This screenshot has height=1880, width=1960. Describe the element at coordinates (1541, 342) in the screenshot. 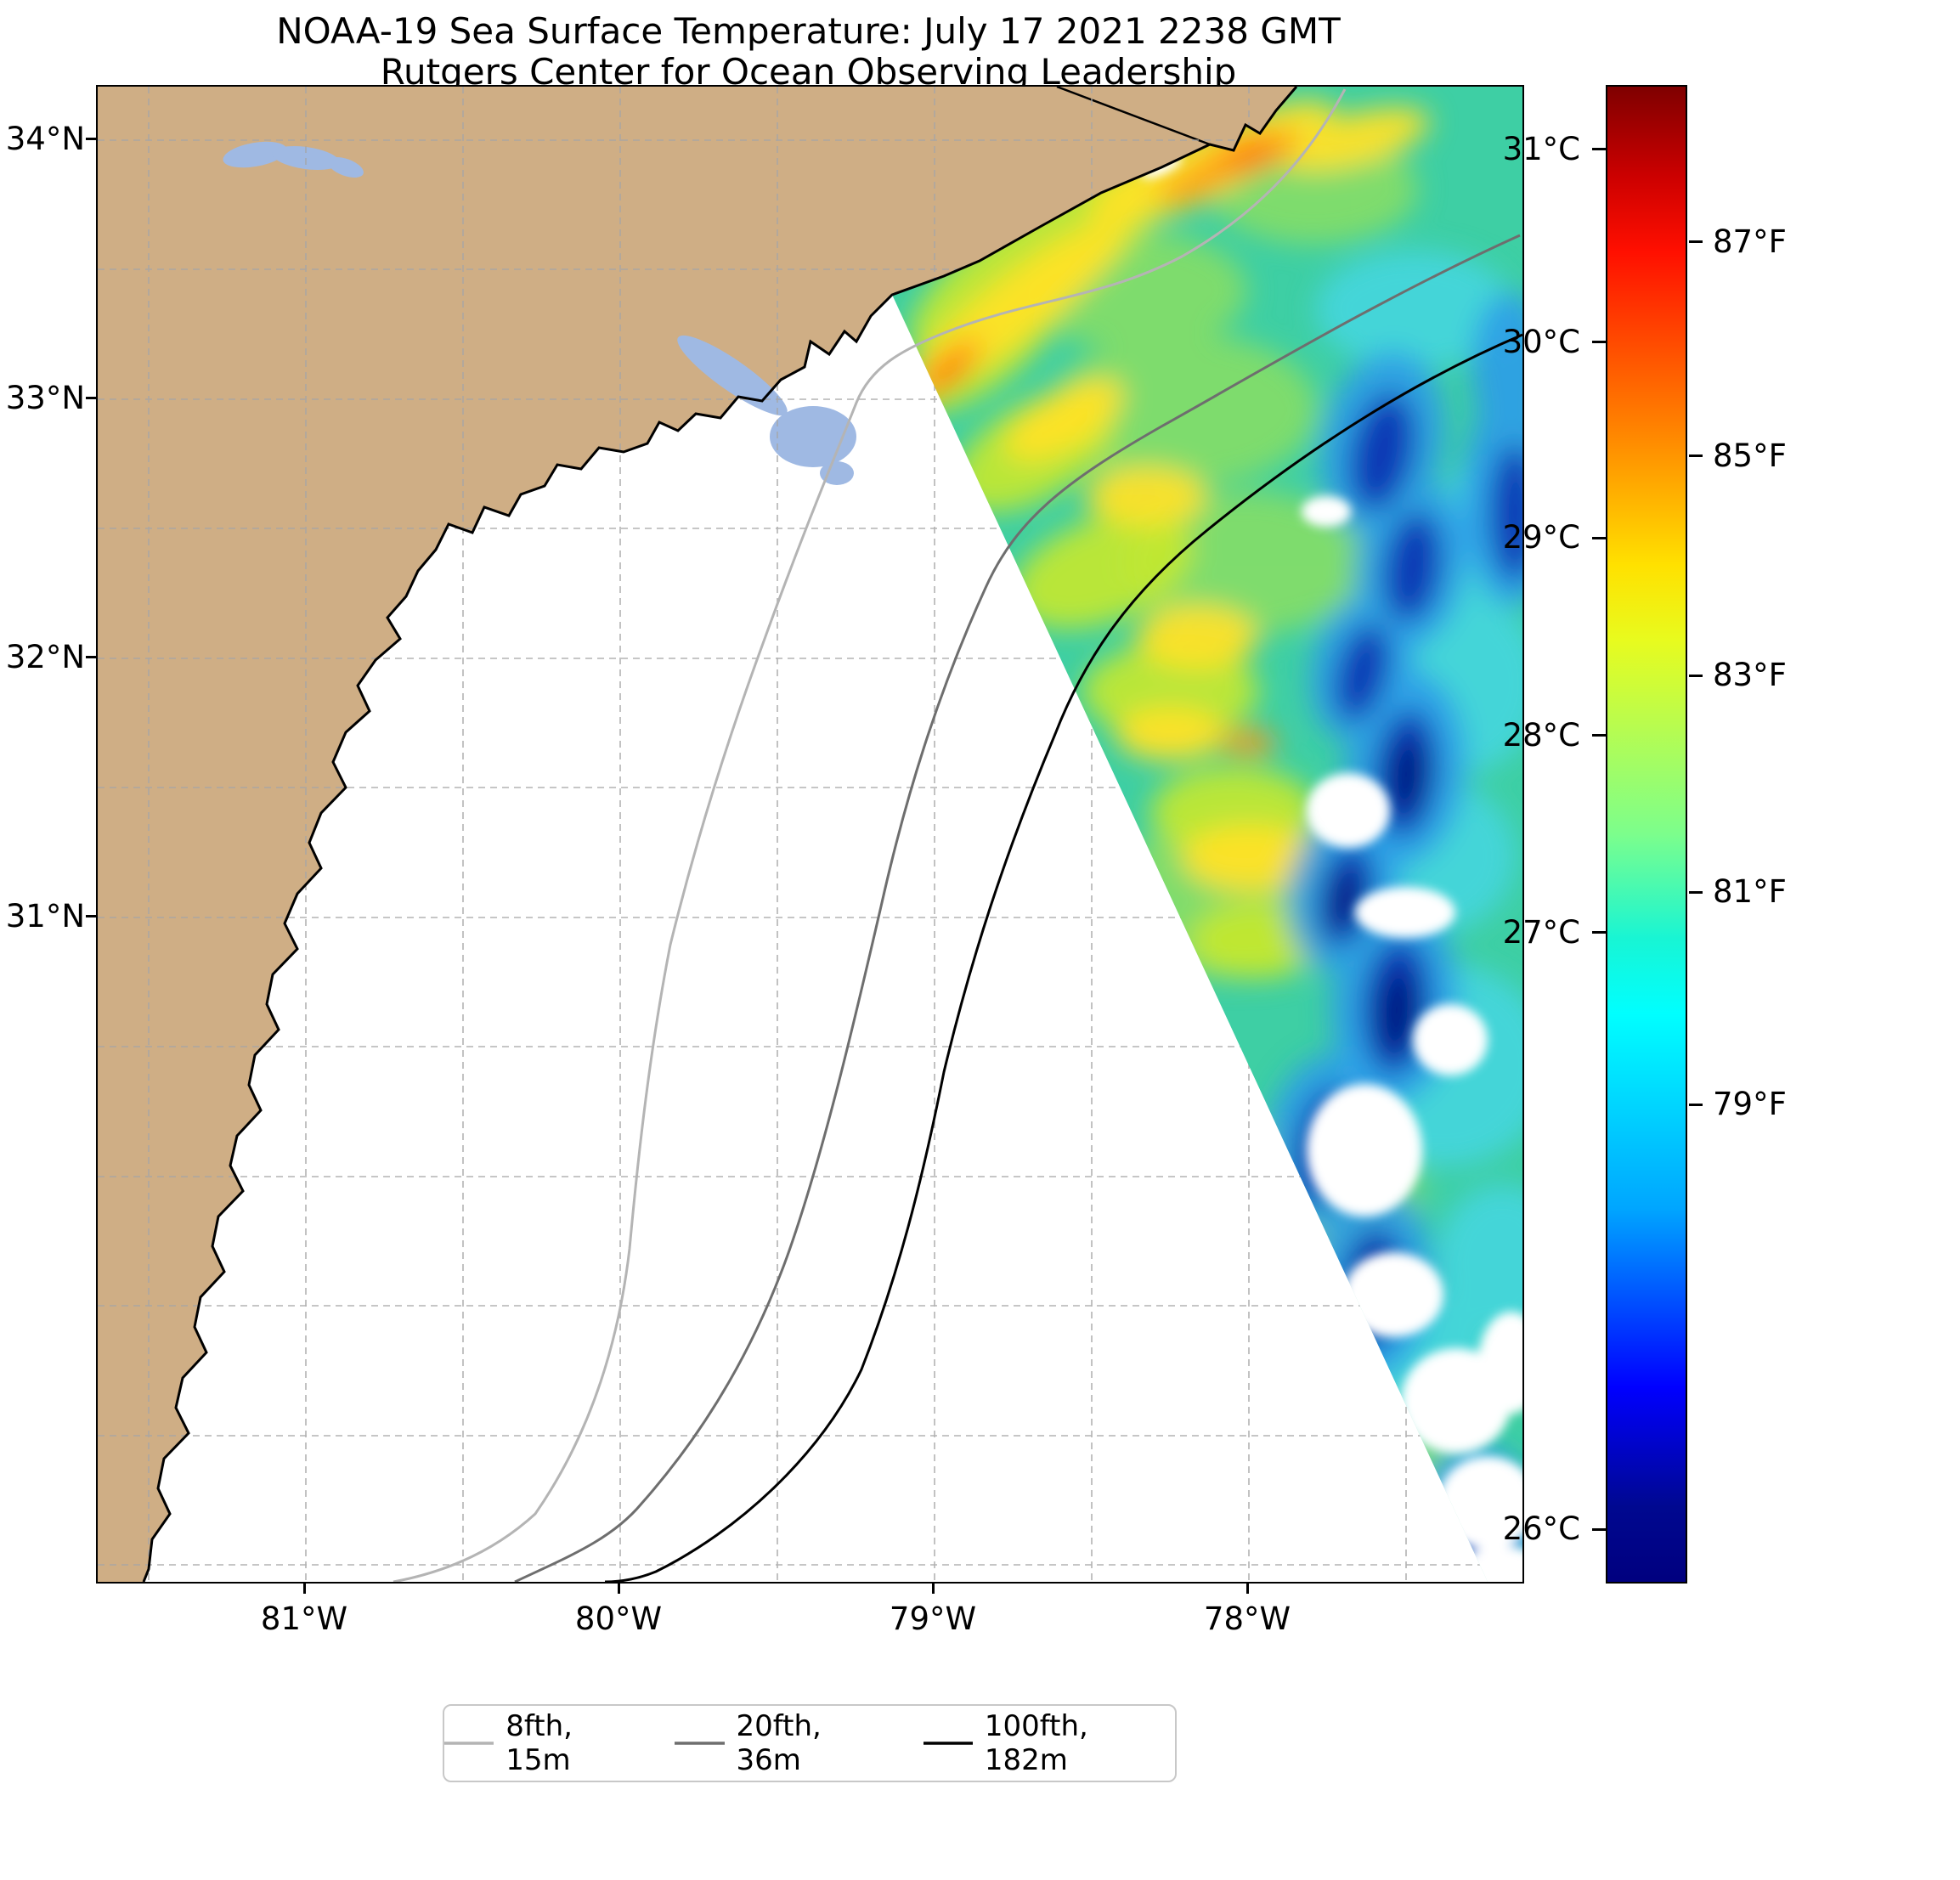

I see `colorbar-label-30C: 30°C` at that location.